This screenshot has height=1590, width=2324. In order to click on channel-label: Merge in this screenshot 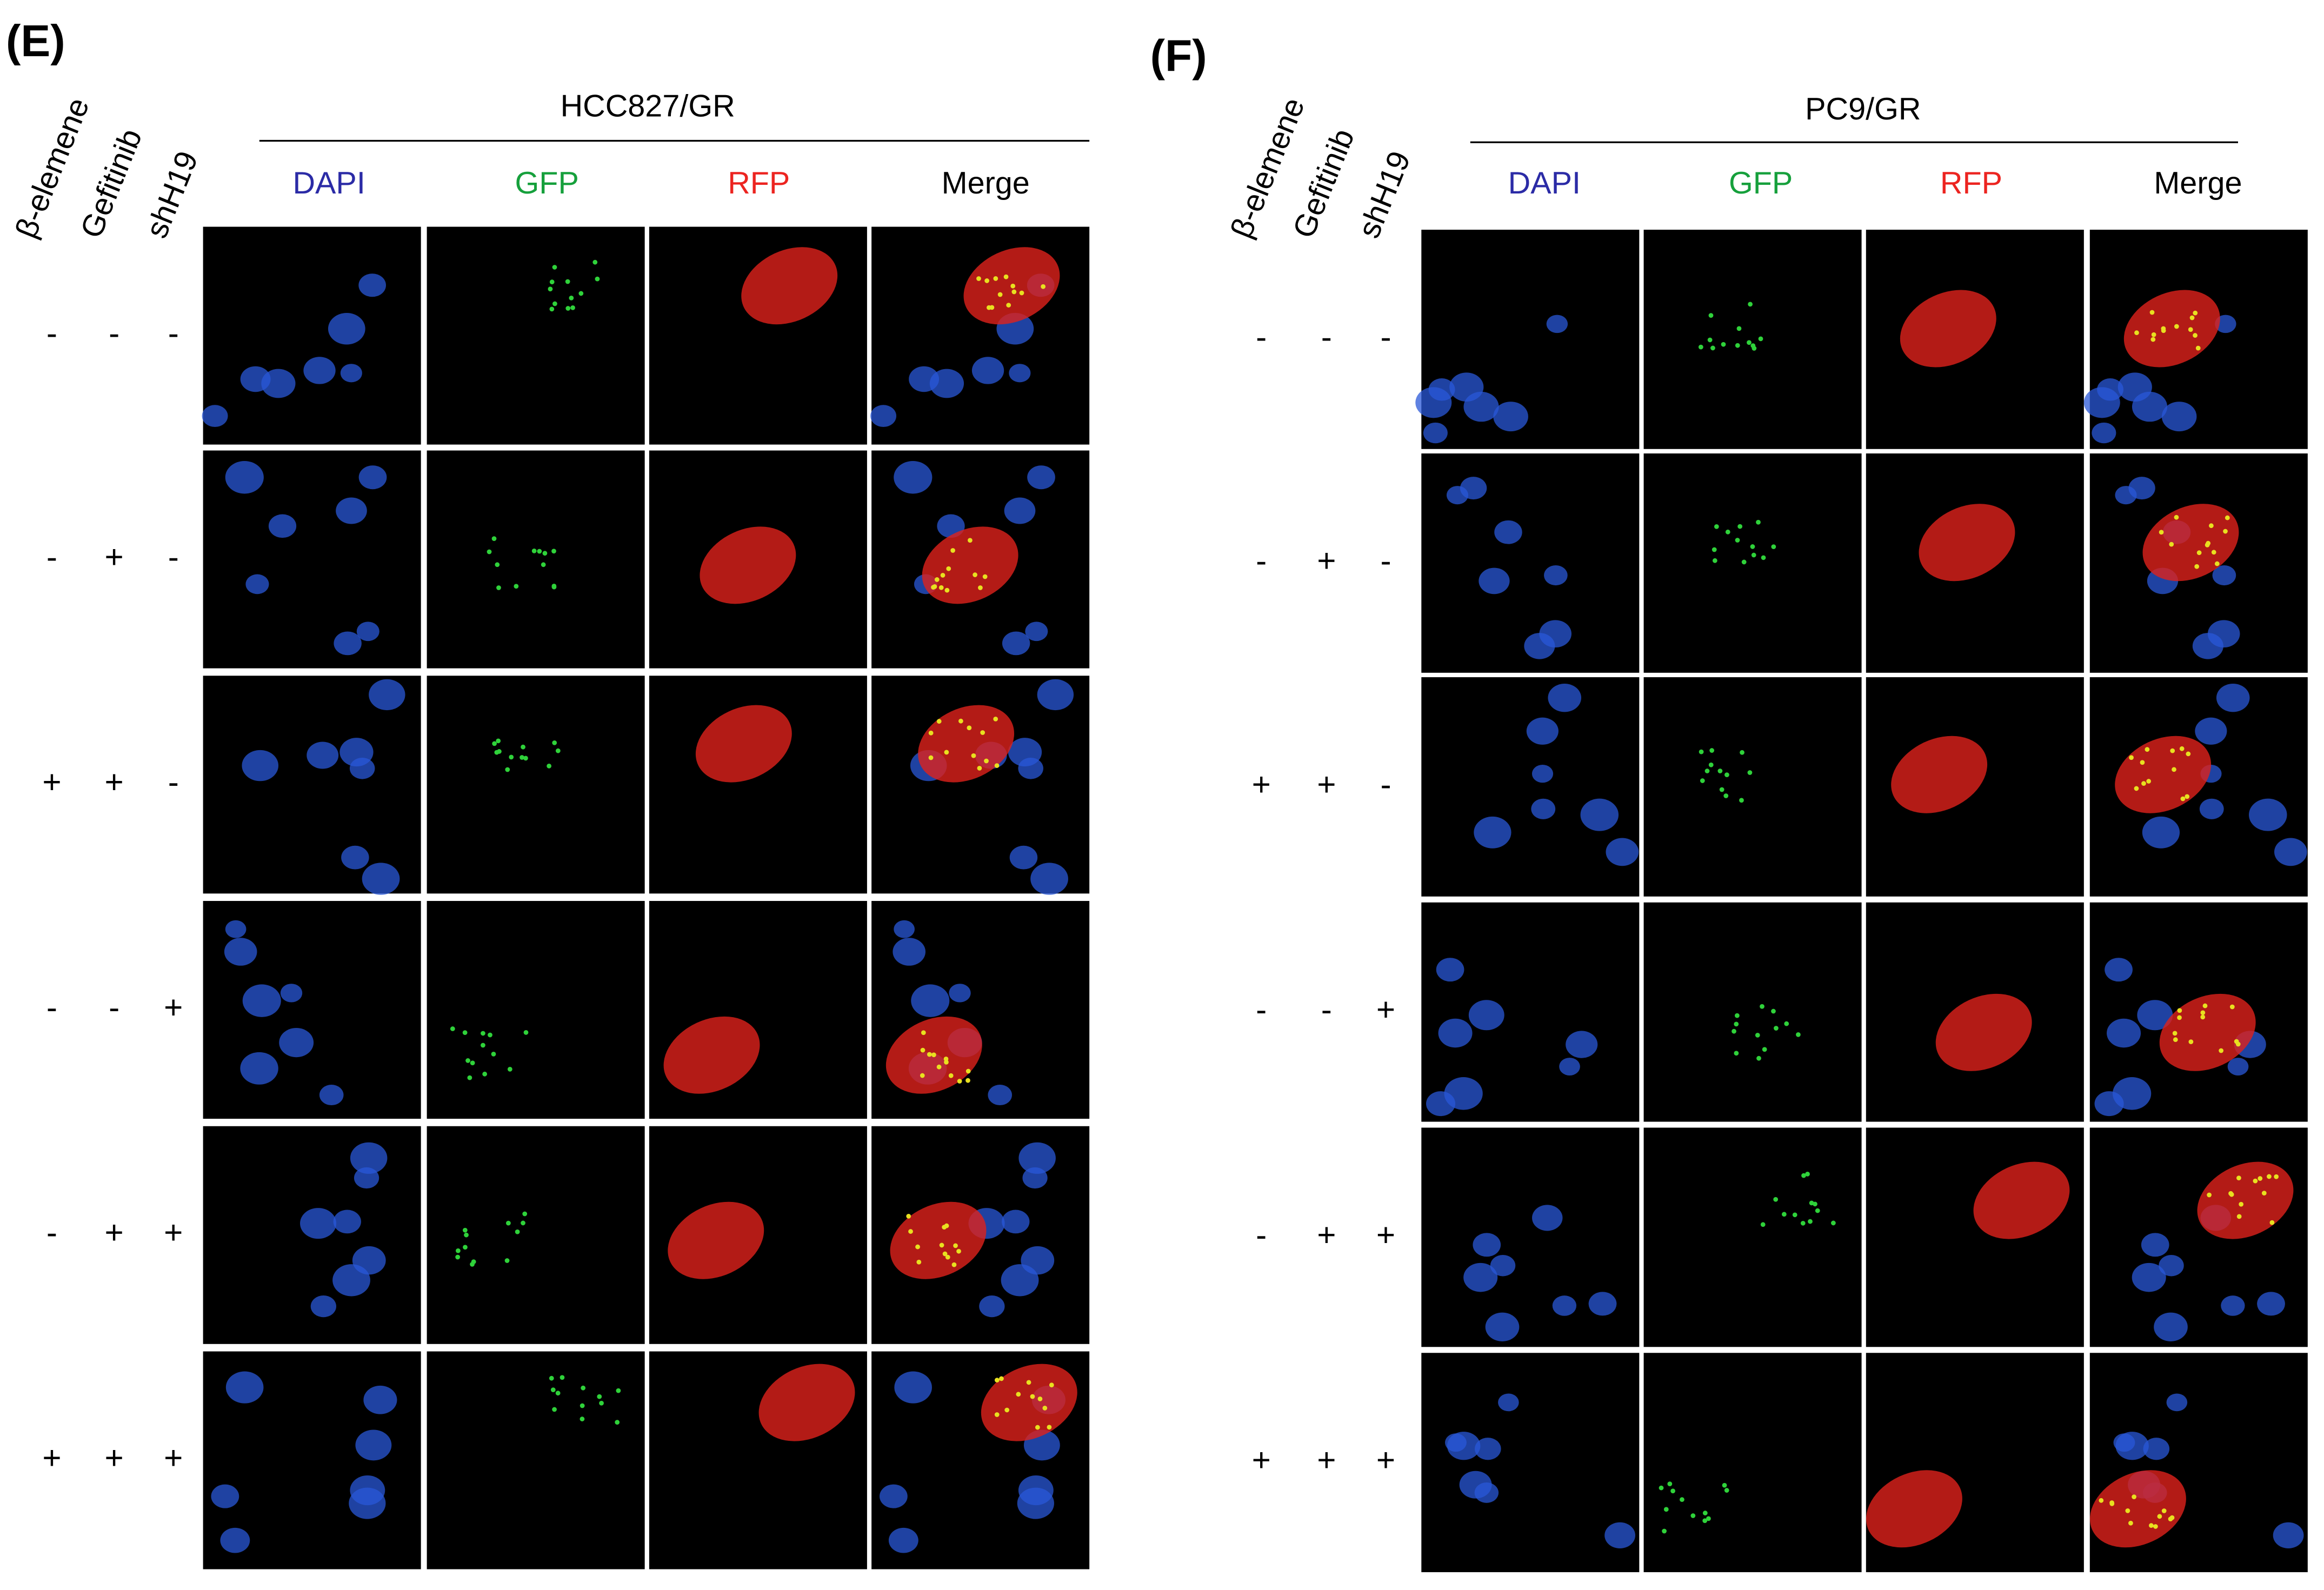, I will do `click(986, 183)`.